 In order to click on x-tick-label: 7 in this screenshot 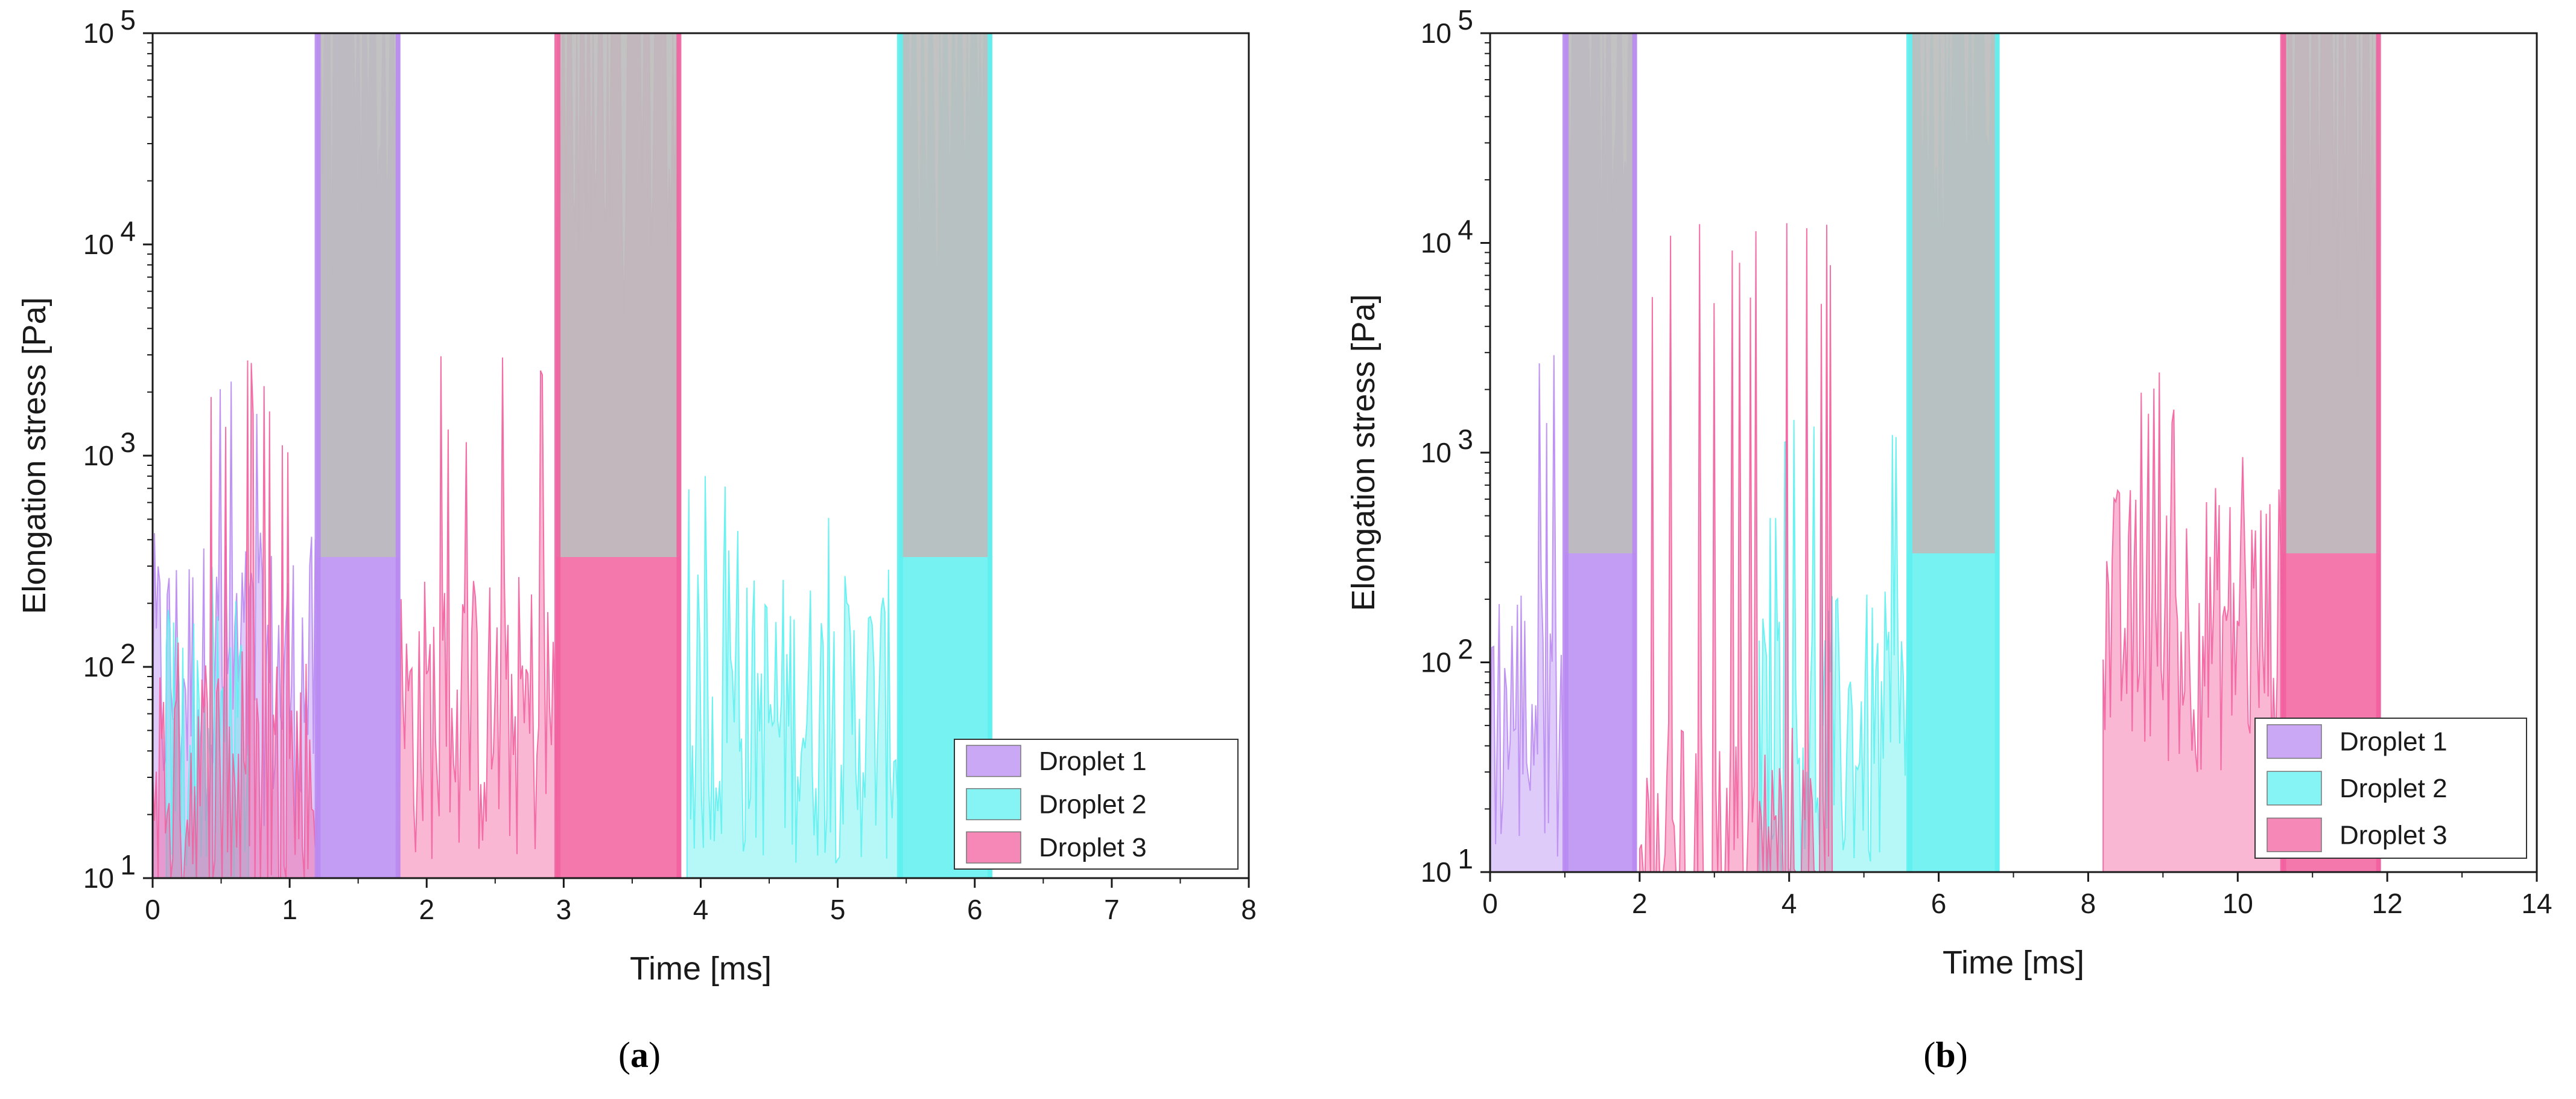, I will do `click(1112, 909)`.